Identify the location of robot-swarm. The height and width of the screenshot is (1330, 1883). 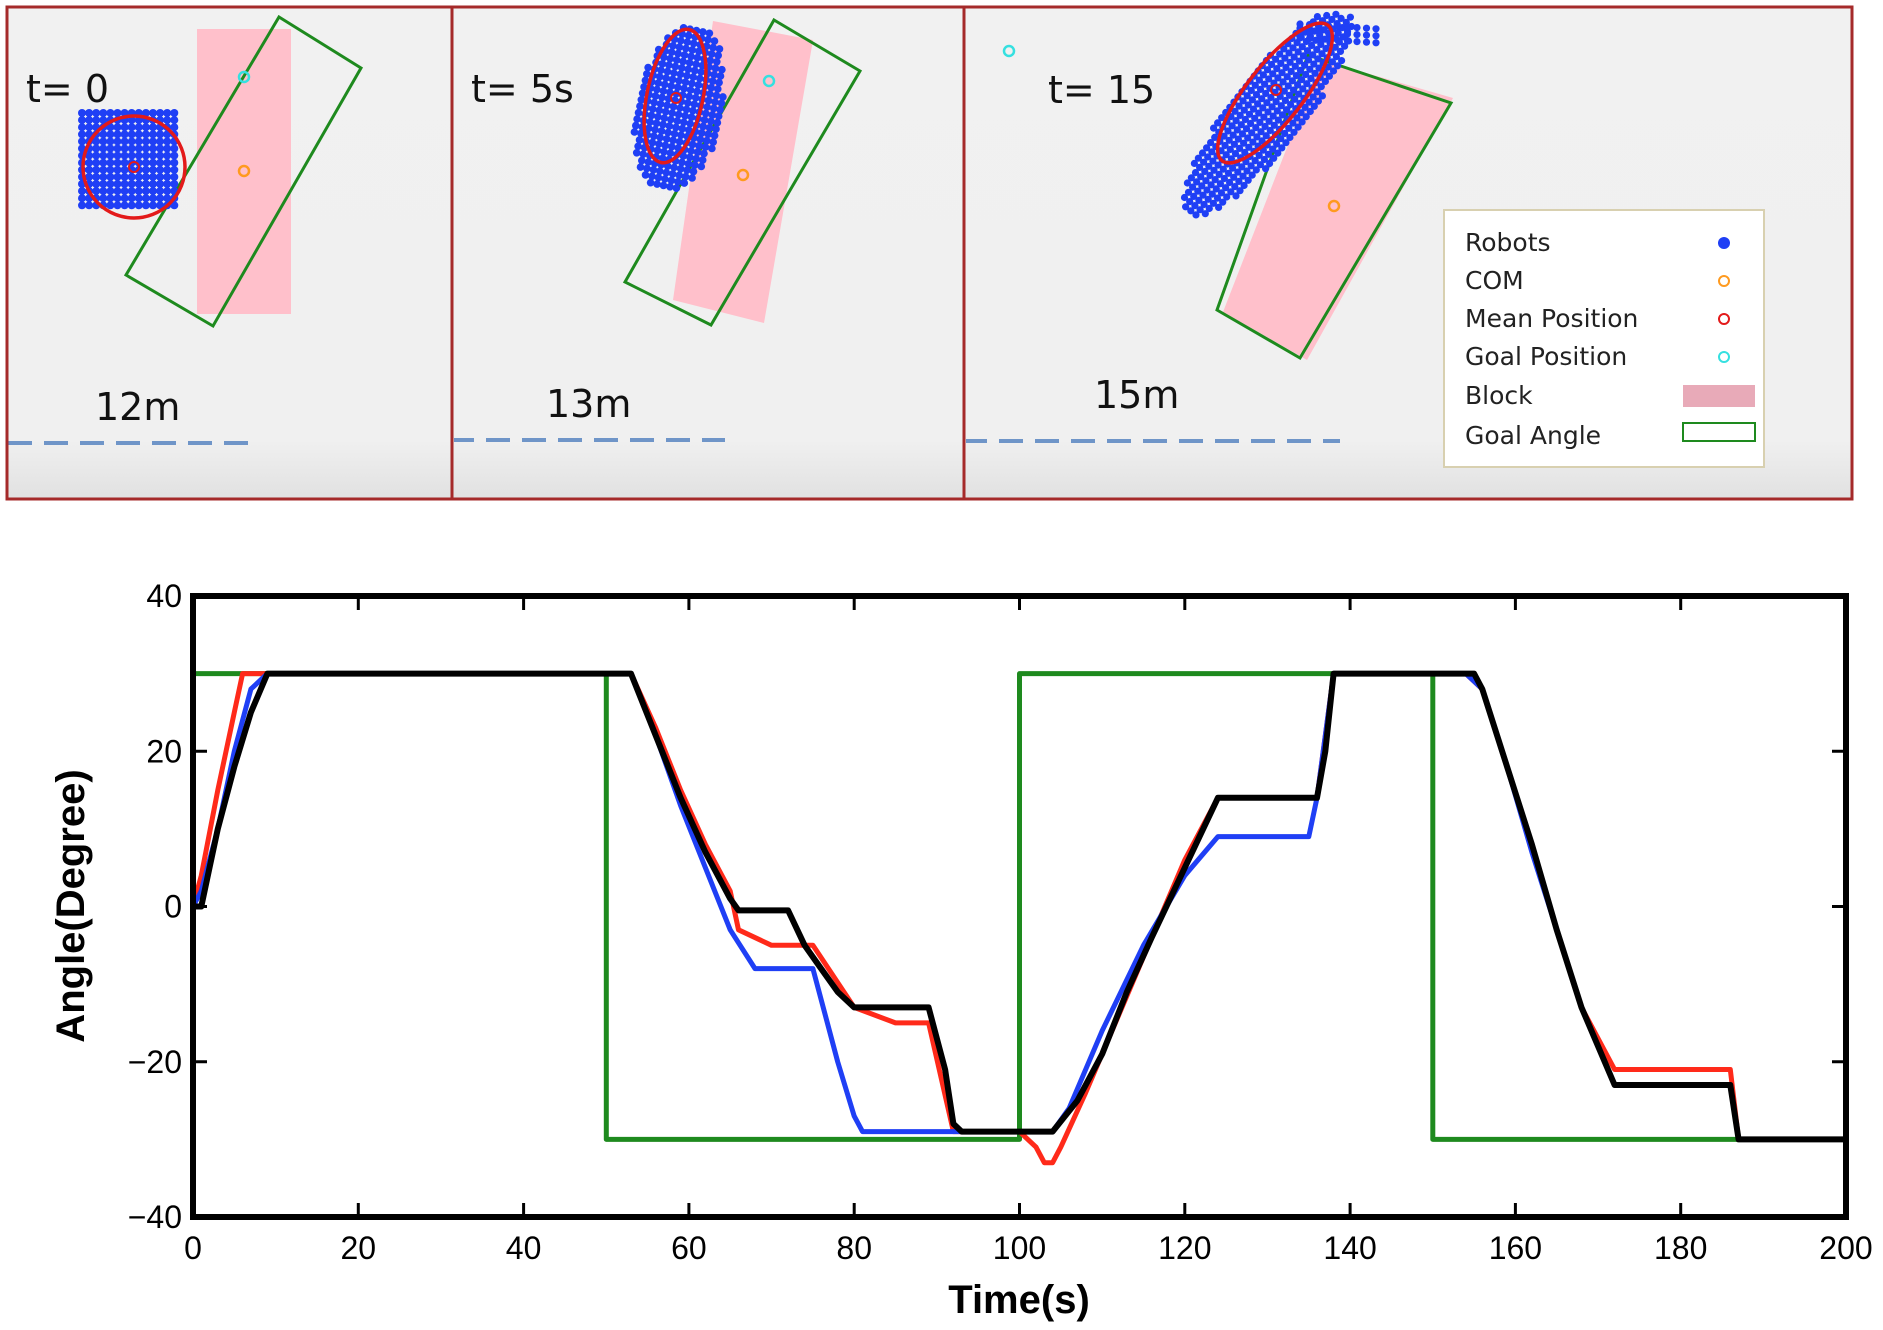
(128, 159).